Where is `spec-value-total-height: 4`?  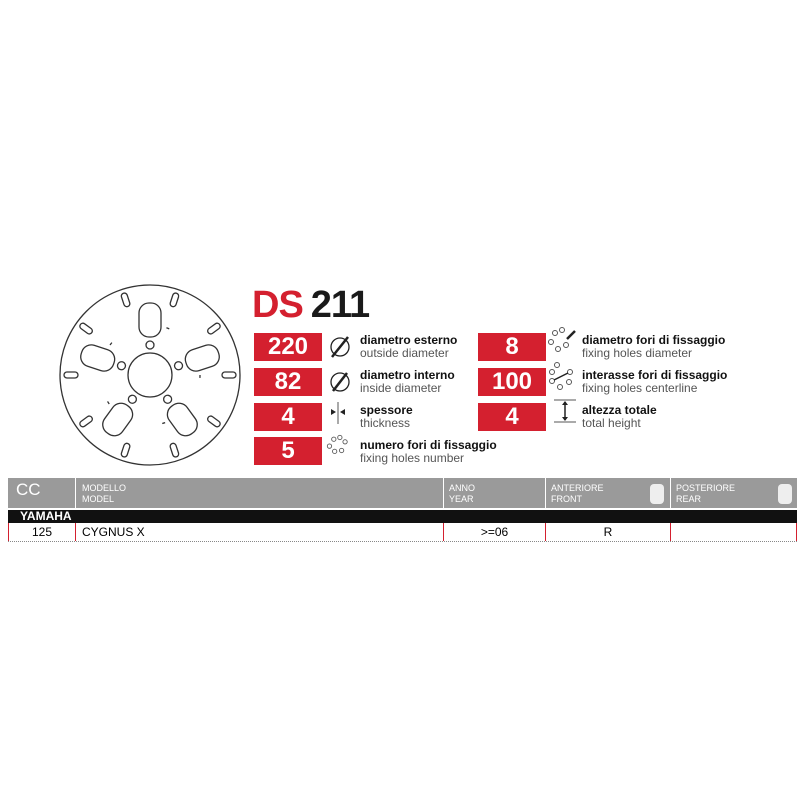
spec-value-total-height: 4 is located at coordinates (512, 417).